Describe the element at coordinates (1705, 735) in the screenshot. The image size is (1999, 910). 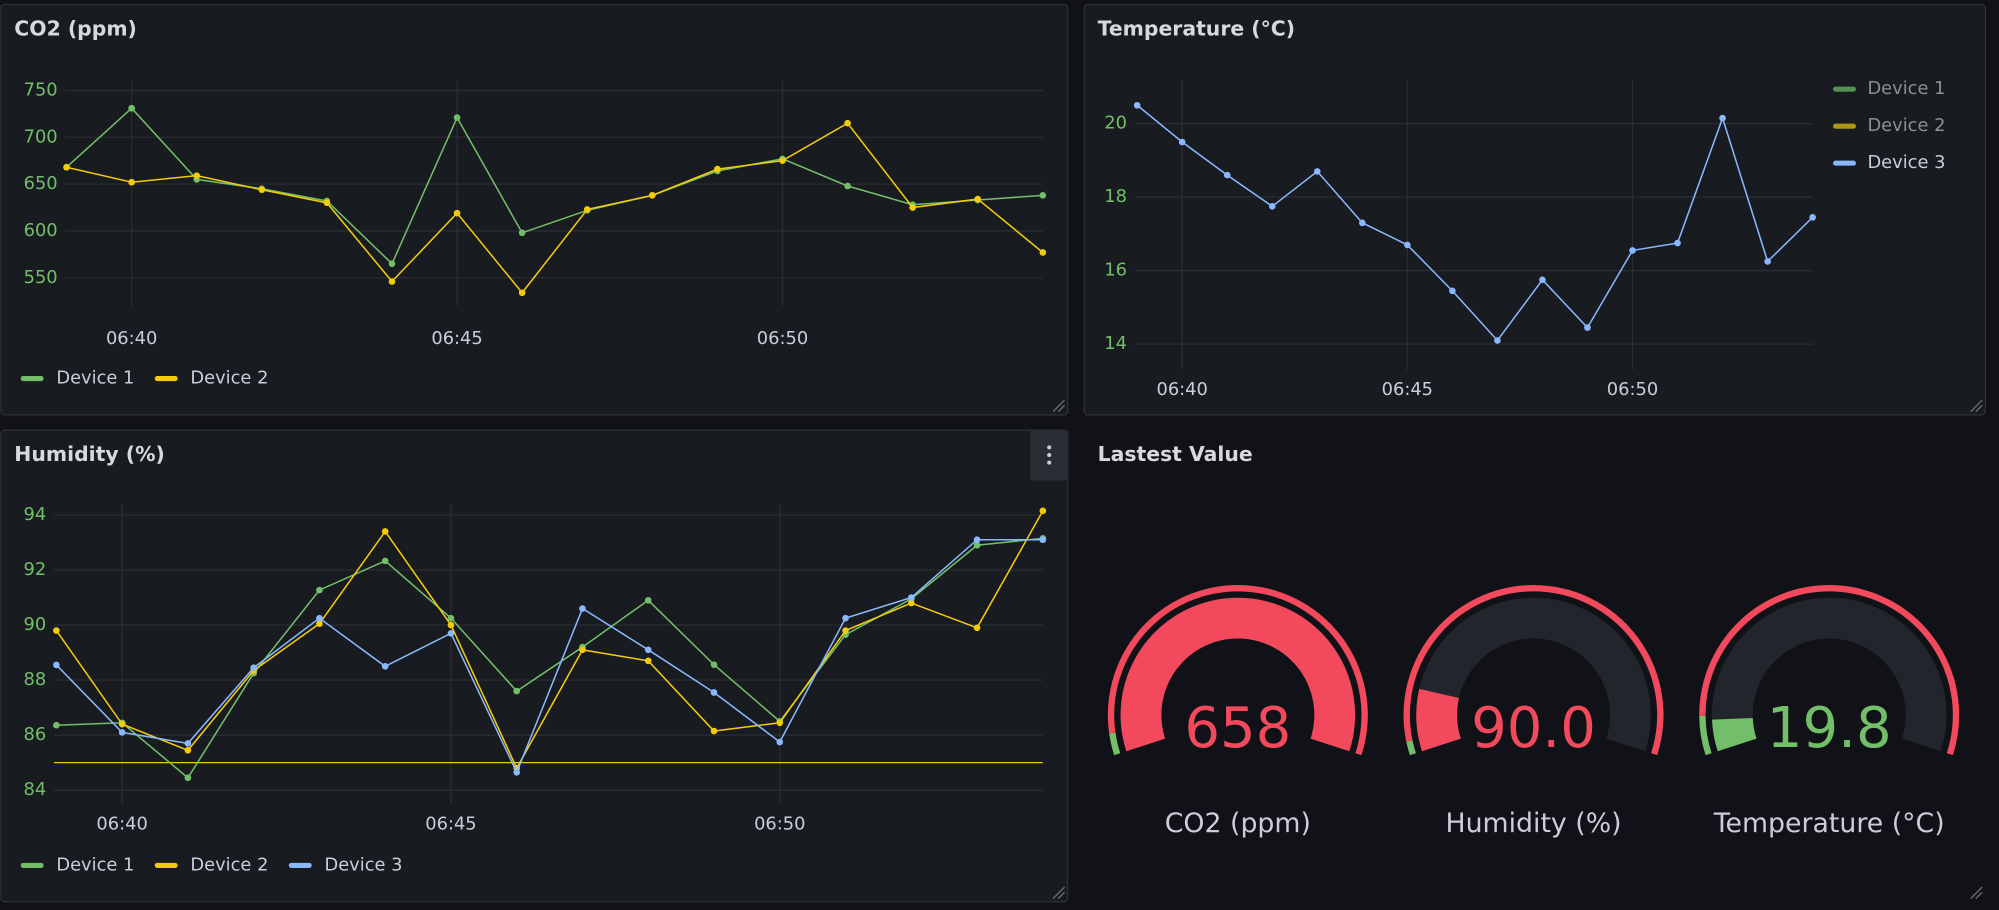
I see `threshold-band` at that location.